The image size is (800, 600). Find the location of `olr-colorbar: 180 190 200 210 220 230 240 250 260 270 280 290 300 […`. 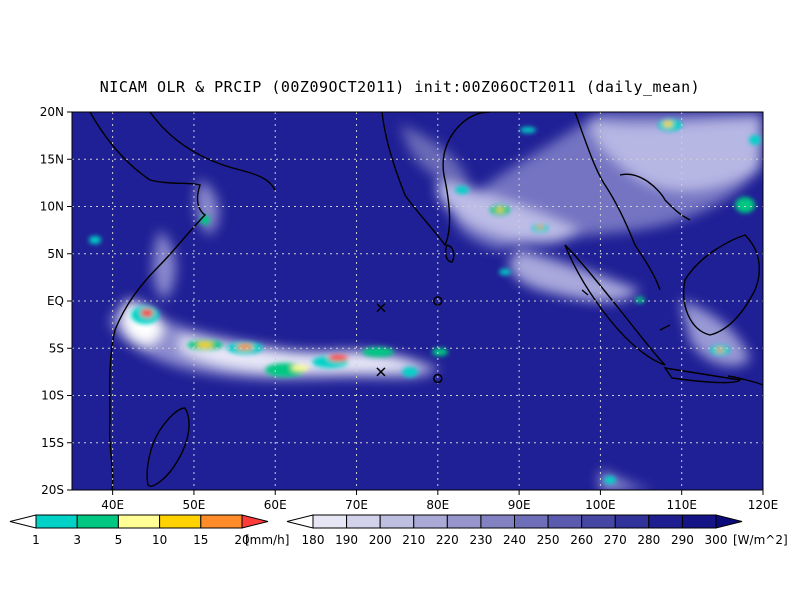

olr-colorbar: 180 190 200 210 220 230 240 250 260 270 280 290 300 [… is located at coordinates (537, 530).